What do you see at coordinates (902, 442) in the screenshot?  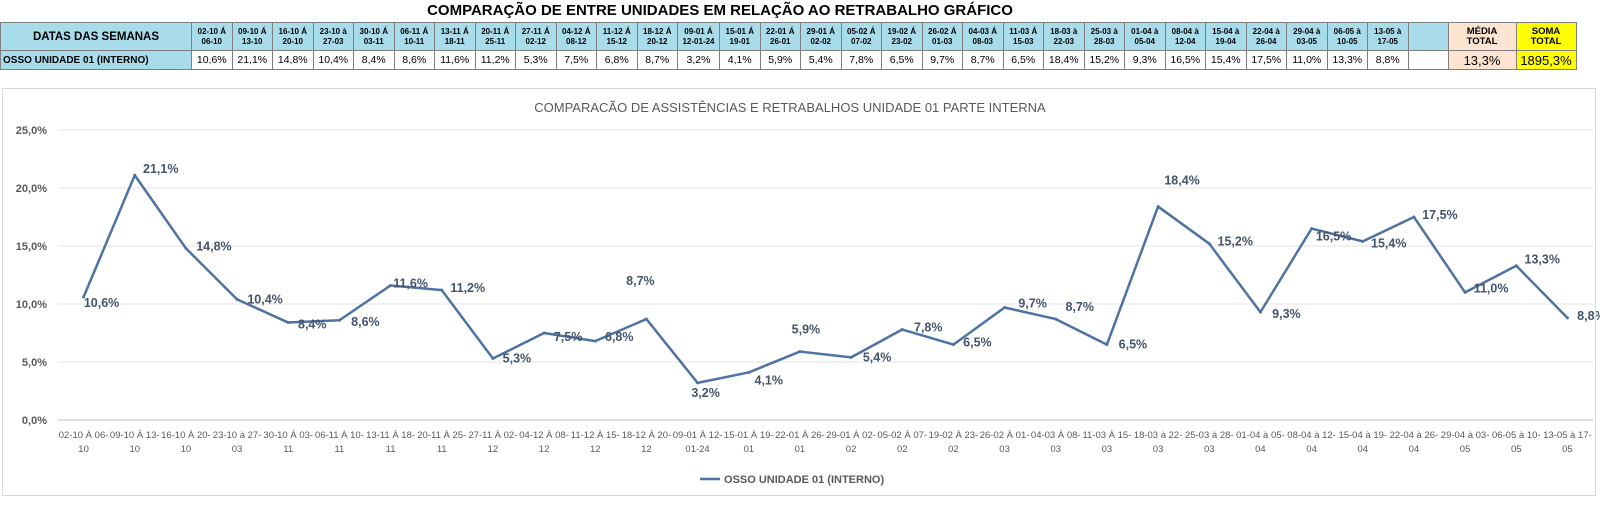 I see `x-tick-label: 05-02 À 07- 02` at bounding box center [902, 442].